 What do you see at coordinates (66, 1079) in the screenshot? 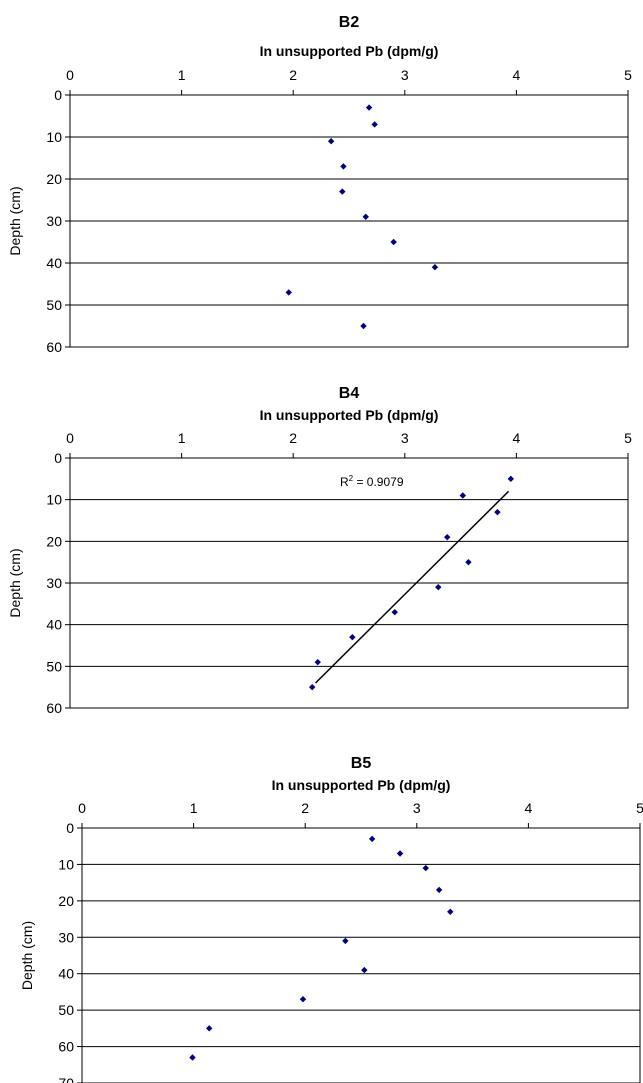
I see `y-tick-label: 70` at bounding box center [66, 1079].